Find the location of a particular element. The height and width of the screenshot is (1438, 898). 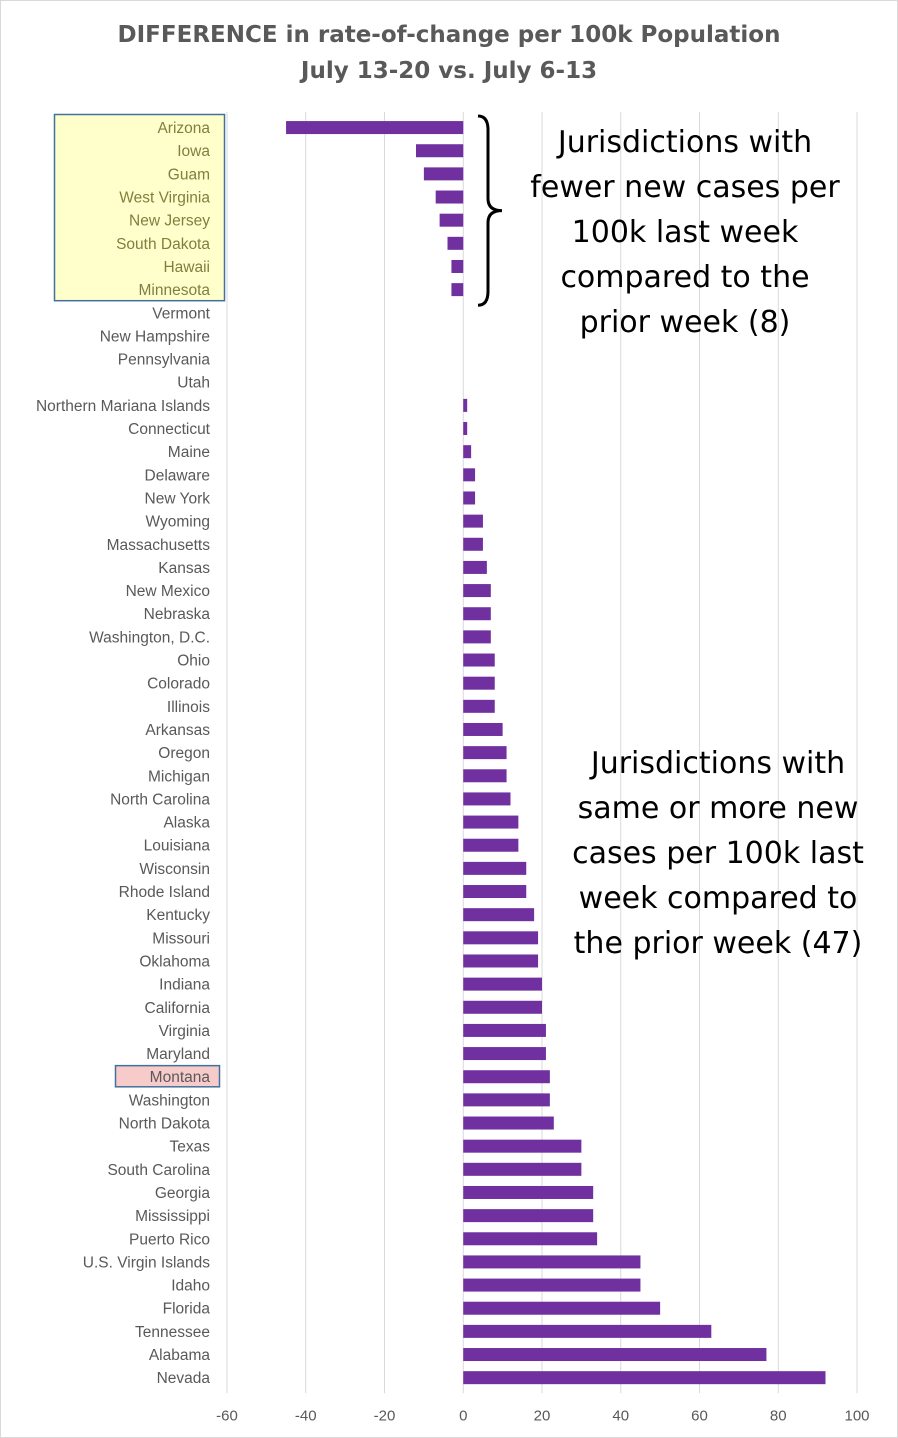

annotation-fewer-line-1: Jurisdictions with is located at coordinates (685, 142).